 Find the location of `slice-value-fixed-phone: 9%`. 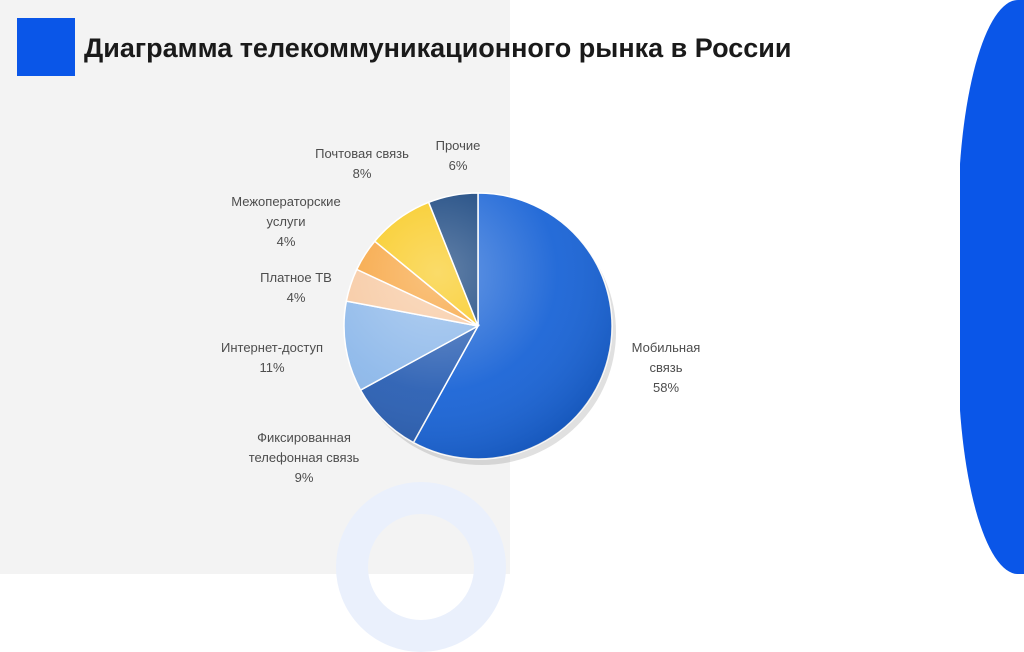

slice-value-fixed-phone: 9% is located at coordinates (304, 477).